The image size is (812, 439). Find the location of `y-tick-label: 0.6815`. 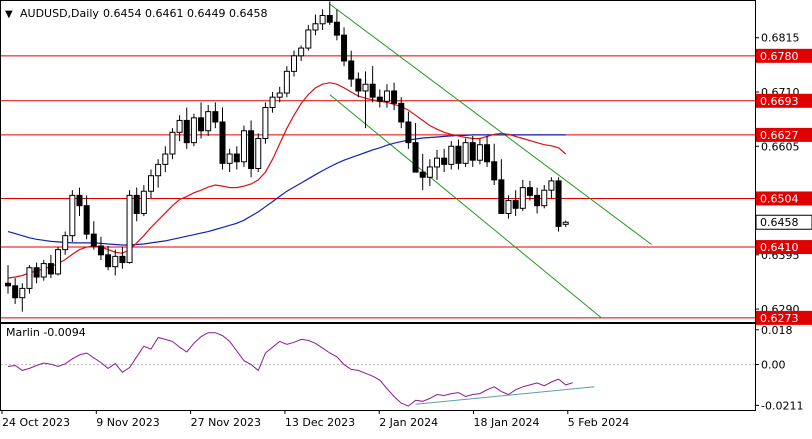

y-tick-label: 0.6815 is located at coordinates (780, 38).